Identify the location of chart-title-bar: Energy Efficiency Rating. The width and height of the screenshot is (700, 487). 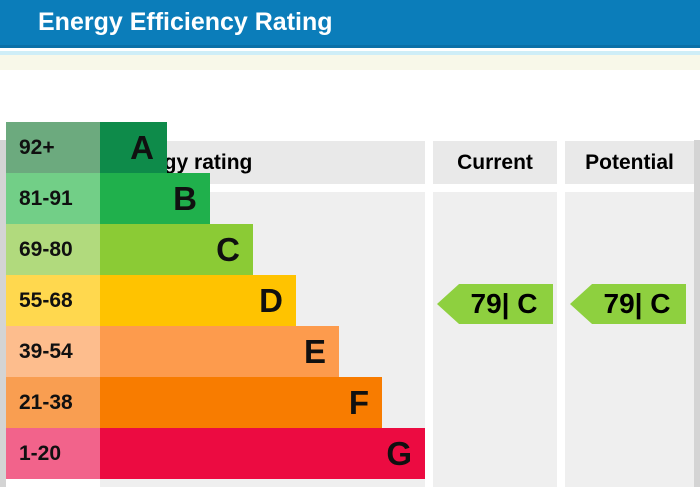
(350, 24).